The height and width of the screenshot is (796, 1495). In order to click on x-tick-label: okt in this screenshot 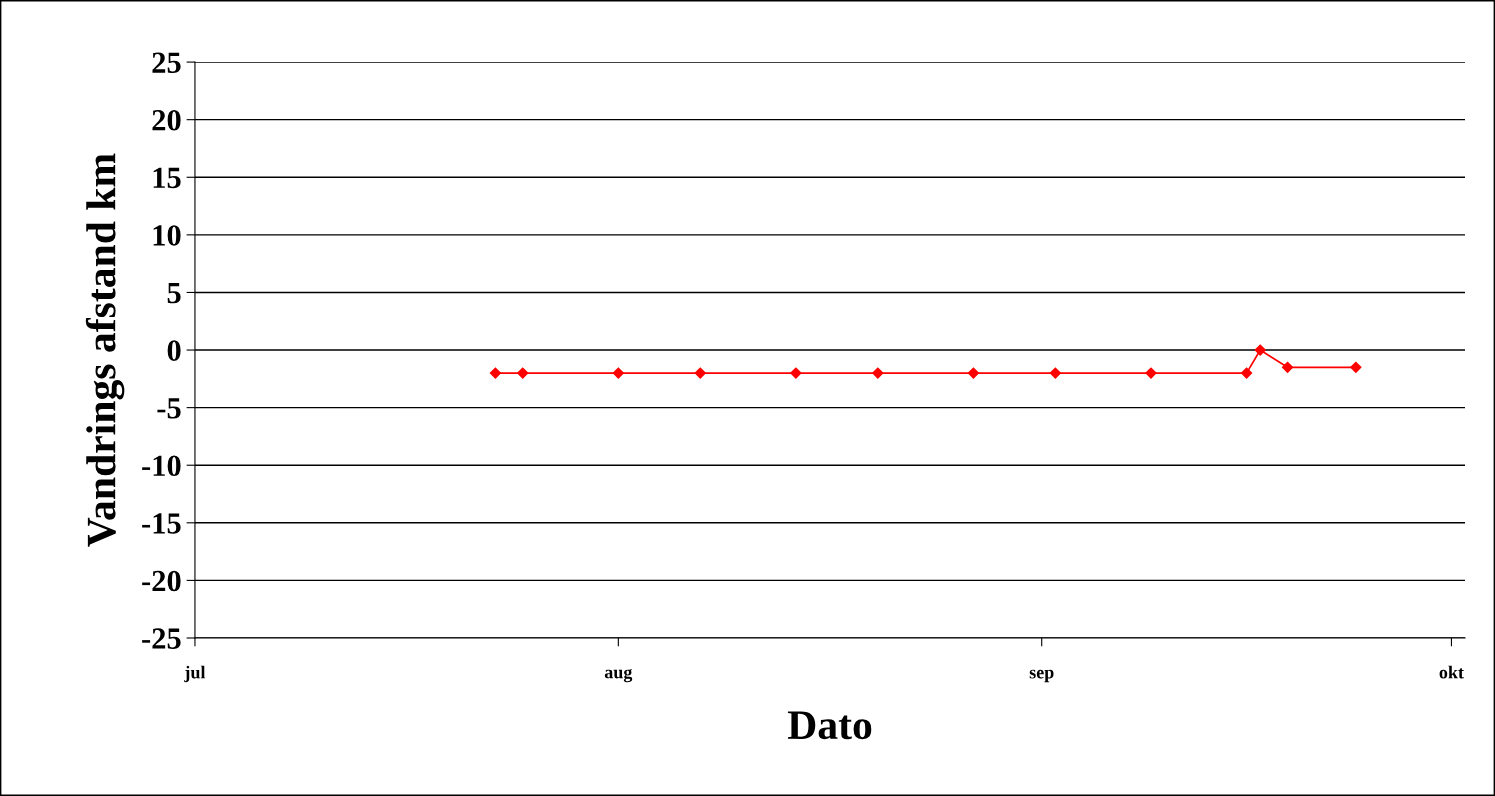, I will do `click(1451, 672)`.